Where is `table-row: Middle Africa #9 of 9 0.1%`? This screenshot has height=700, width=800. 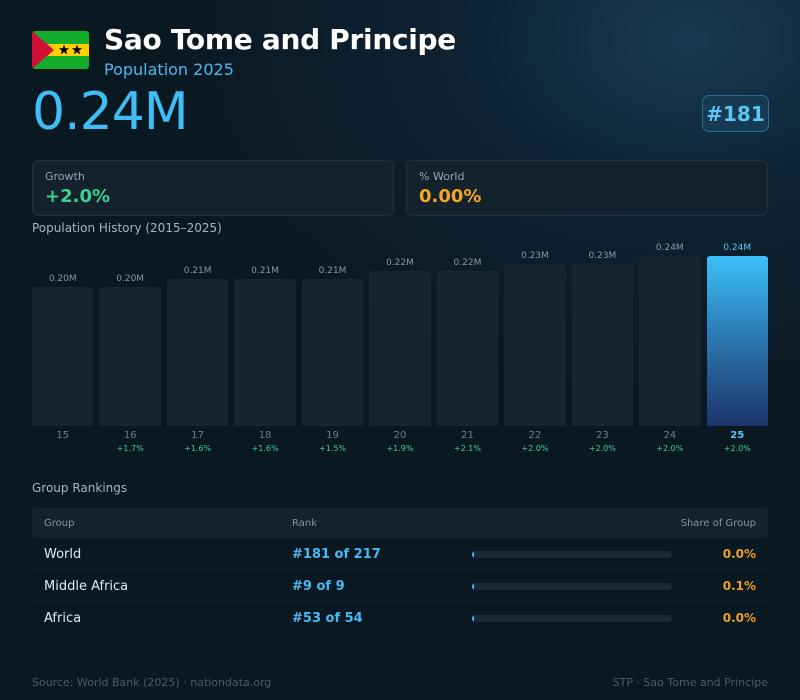
table-row: Middle Africa #9 of 9 0.1% is located at coordinates (400, 586).